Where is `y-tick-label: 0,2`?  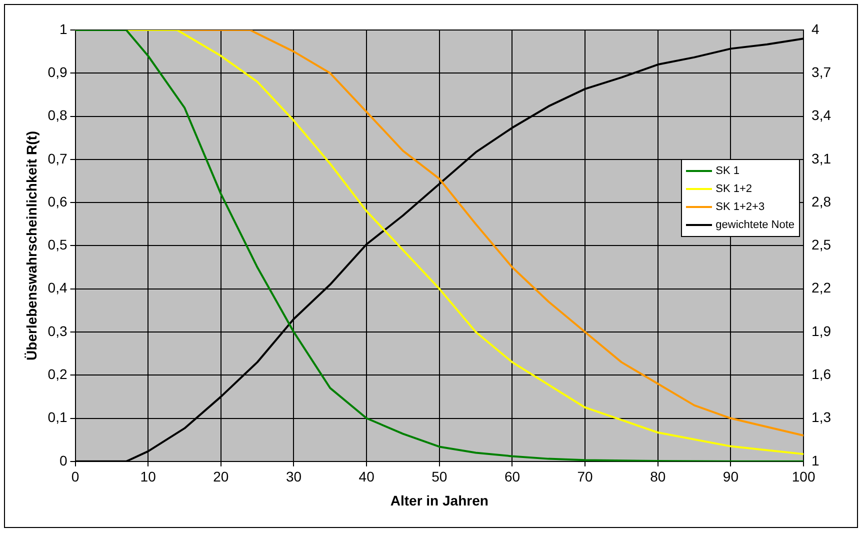 y-tick-label: 0,2 is located at coordinates (58, 374).